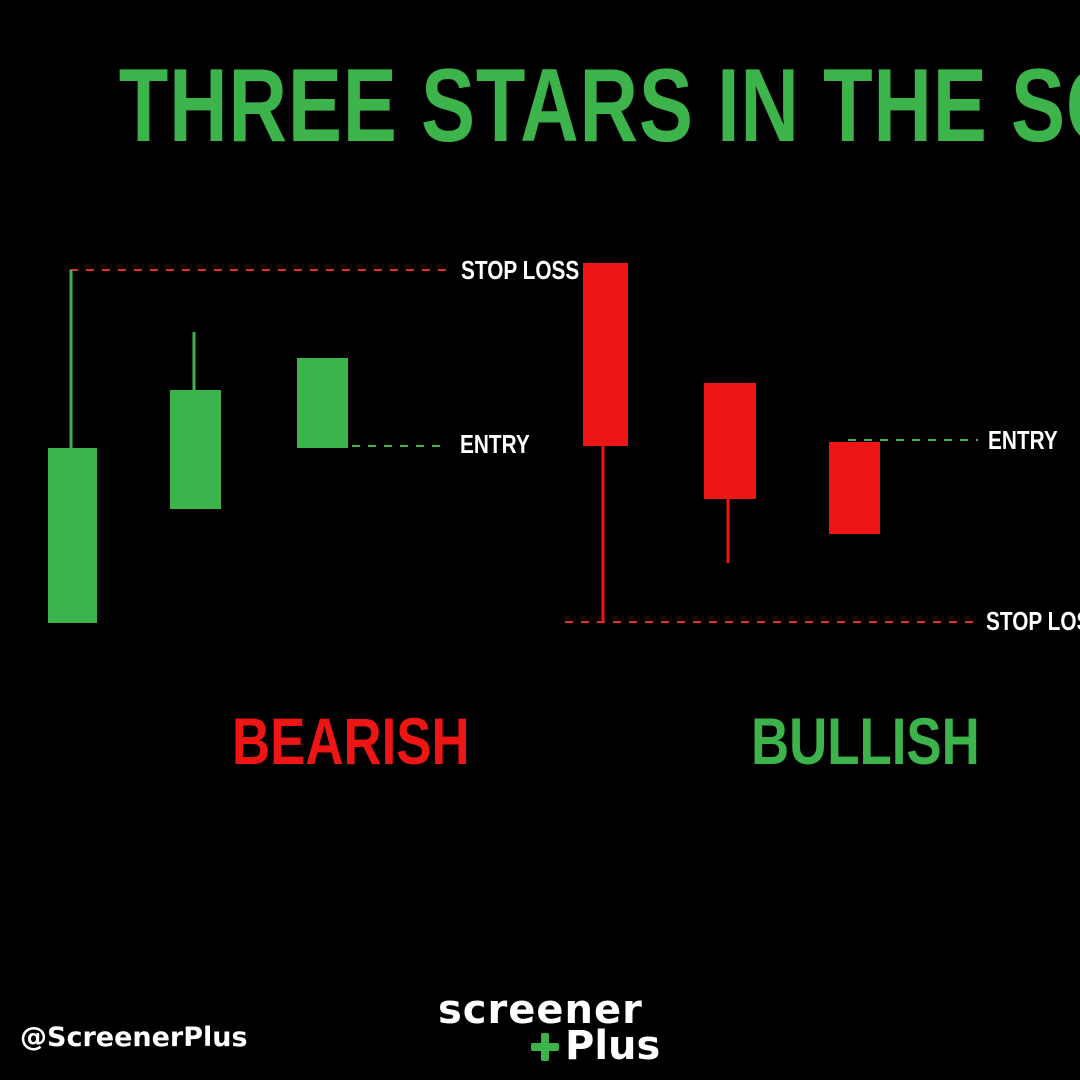  What do you see at coordinates (1023, 440) in the screenshot?
I see `bullish-entry-label: ENTRY` at bounding box center [1023, 440].